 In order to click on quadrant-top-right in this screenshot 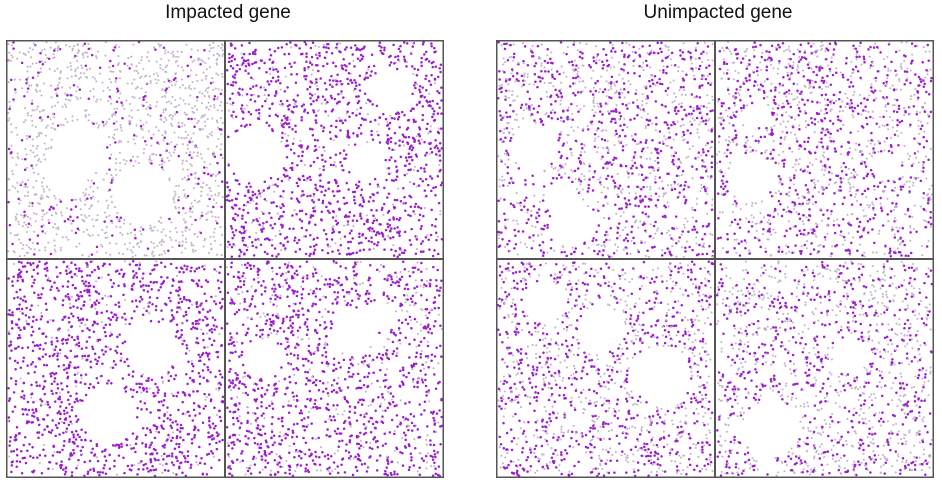, I will do `click(334, 149)`.